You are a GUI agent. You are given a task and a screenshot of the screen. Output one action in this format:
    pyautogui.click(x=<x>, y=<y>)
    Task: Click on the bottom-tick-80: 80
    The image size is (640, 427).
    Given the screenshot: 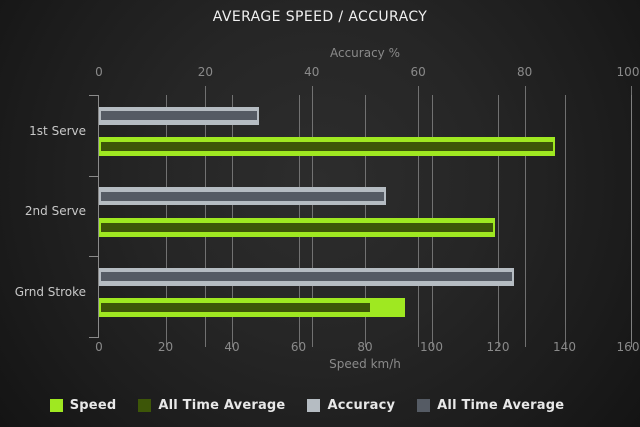 What is the action you would take?
    pyautogui.click(x=365, y=347)
    